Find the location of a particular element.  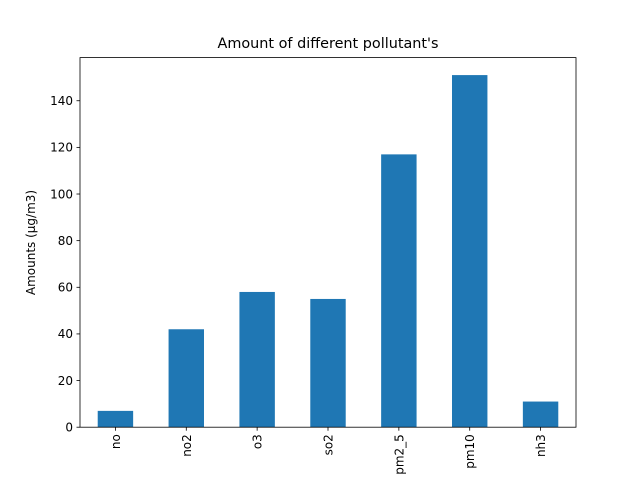

x-tick-label-no: no is located at coordinates (116, 441).